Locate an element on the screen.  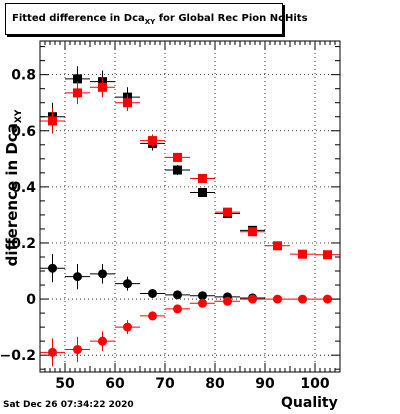
x-tick-label: 80 is located at coordinates (215, 384).